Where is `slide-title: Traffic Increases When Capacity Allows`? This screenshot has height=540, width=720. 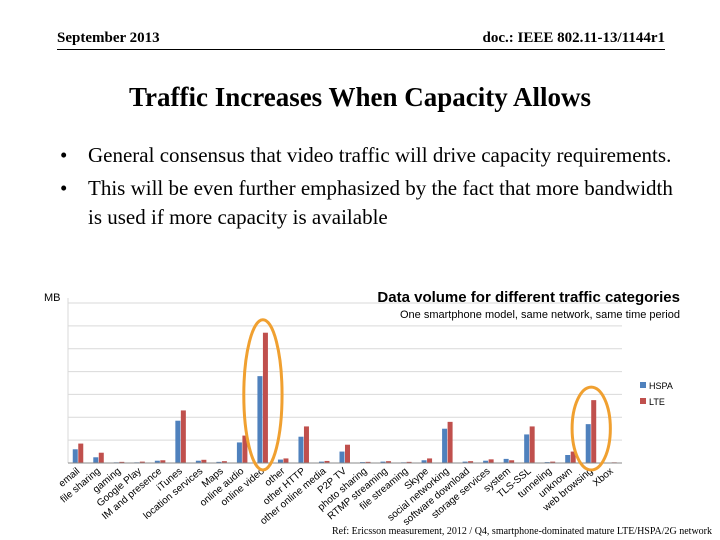
slide-title: Traffic Increases When Capacity Allows is located at coordinates (360, 97).